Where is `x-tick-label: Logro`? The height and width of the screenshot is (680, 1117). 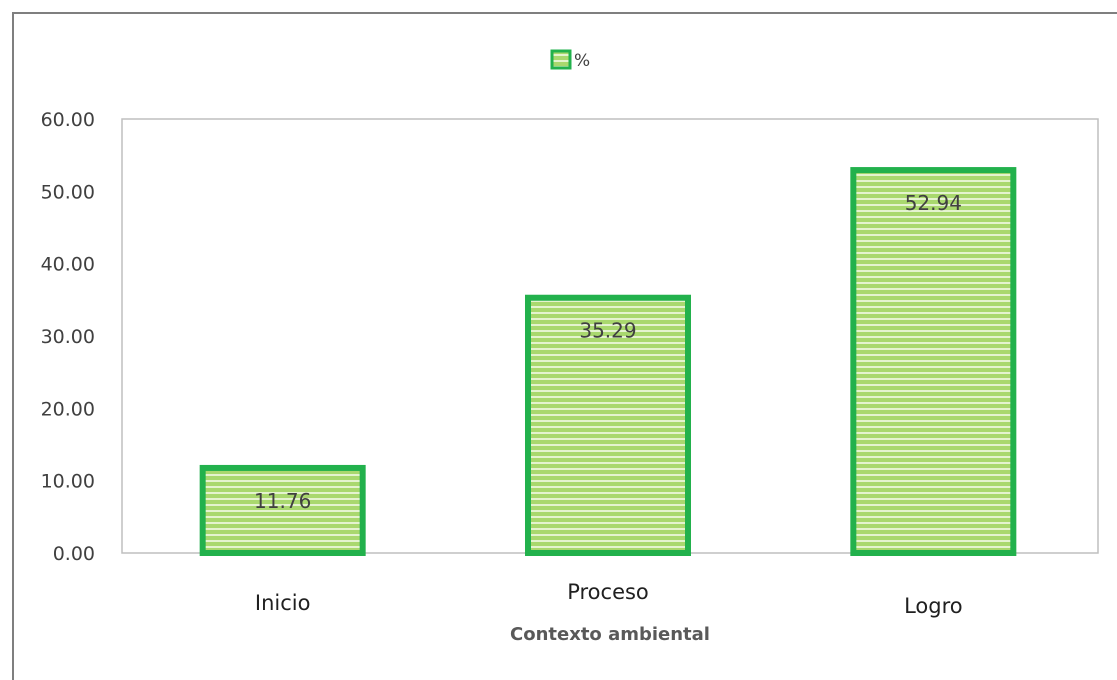
x-tick-label: Logro is located at coordinates (933, 606).